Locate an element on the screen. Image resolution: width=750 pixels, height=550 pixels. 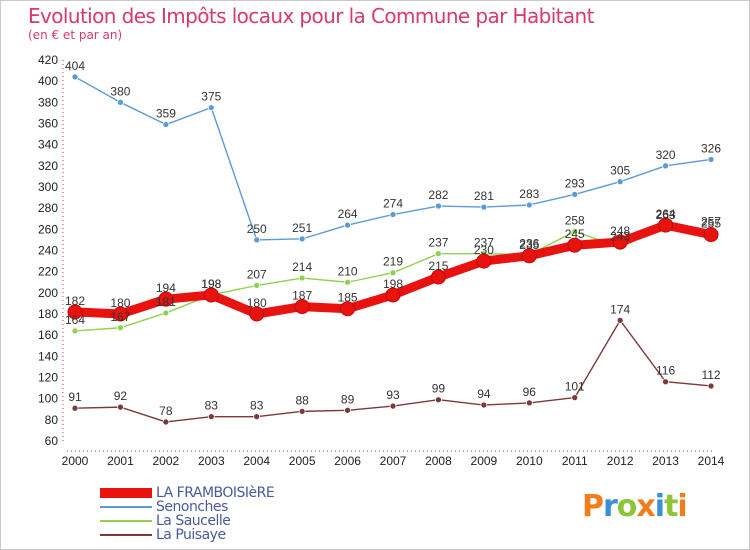
x-tick-label: 2000 is located at coordinates (75, 461).